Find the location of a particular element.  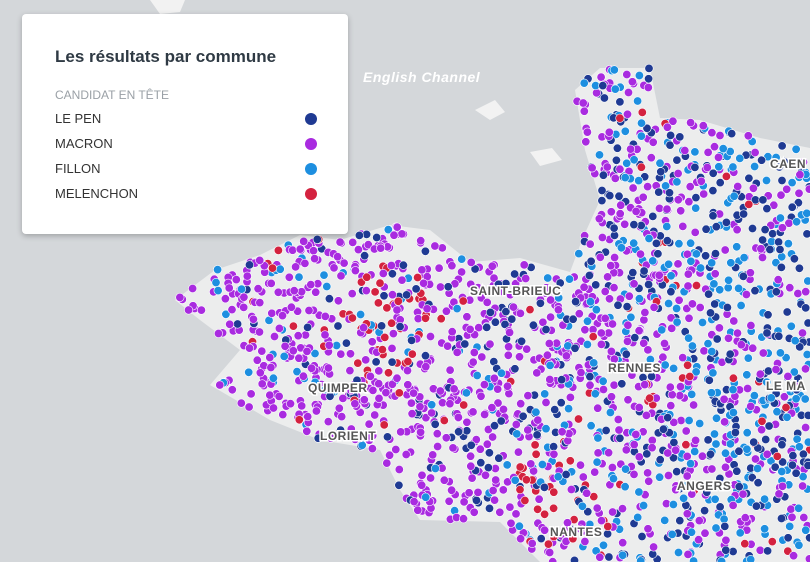

city-label: QUIMPER is located at coordinates (338, 388).